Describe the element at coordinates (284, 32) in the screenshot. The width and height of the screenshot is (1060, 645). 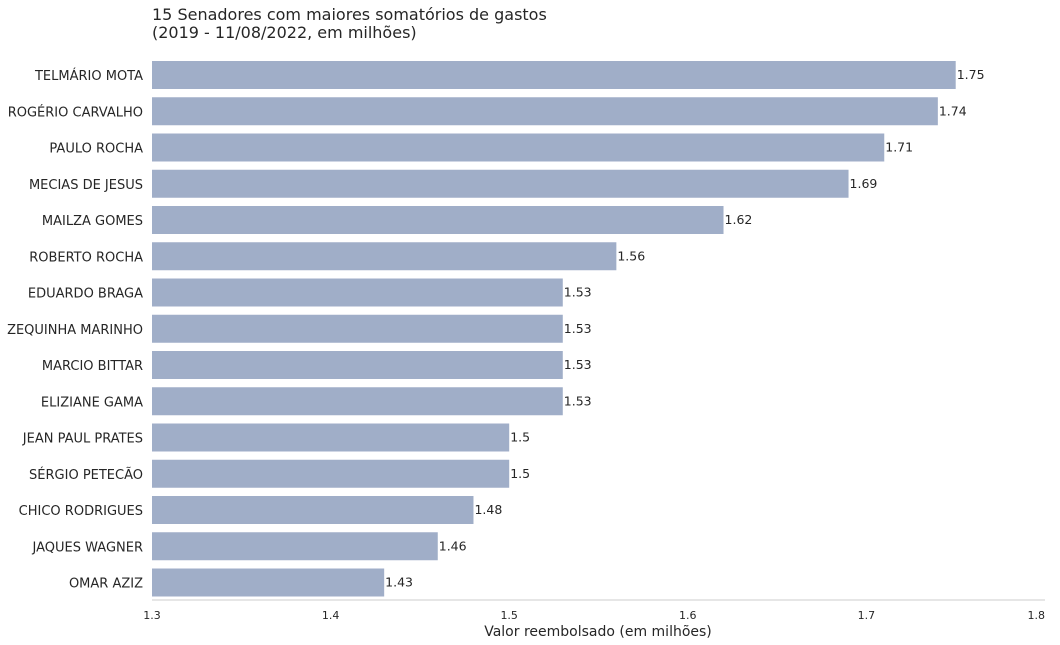
I see `chart-subtitle: (2019 - 11/08/2022, em milhões)` at that location.